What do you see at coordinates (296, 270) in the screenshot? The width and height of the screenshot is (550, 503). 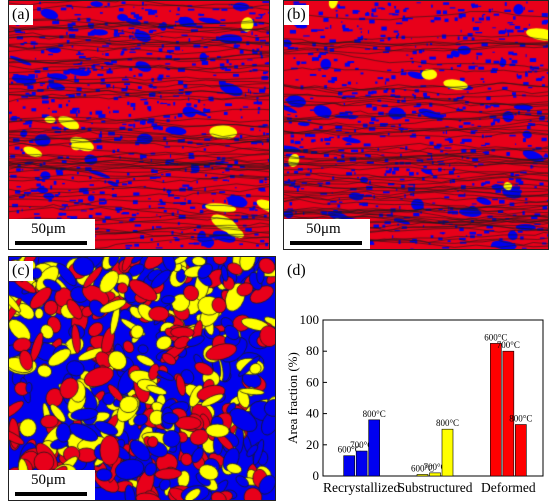 I see `panel-label-d: (d)` at bounding box center [296, 270].